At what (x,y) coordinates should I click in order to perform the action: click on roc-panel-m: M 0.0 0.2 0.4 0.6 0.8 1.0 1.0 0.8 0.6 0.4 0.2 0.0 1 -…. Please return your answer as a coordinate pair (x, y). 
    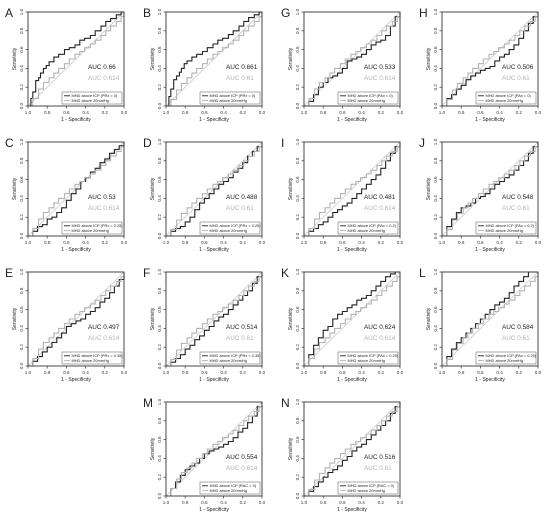
    Looking at the image, I should click on (204, 454).